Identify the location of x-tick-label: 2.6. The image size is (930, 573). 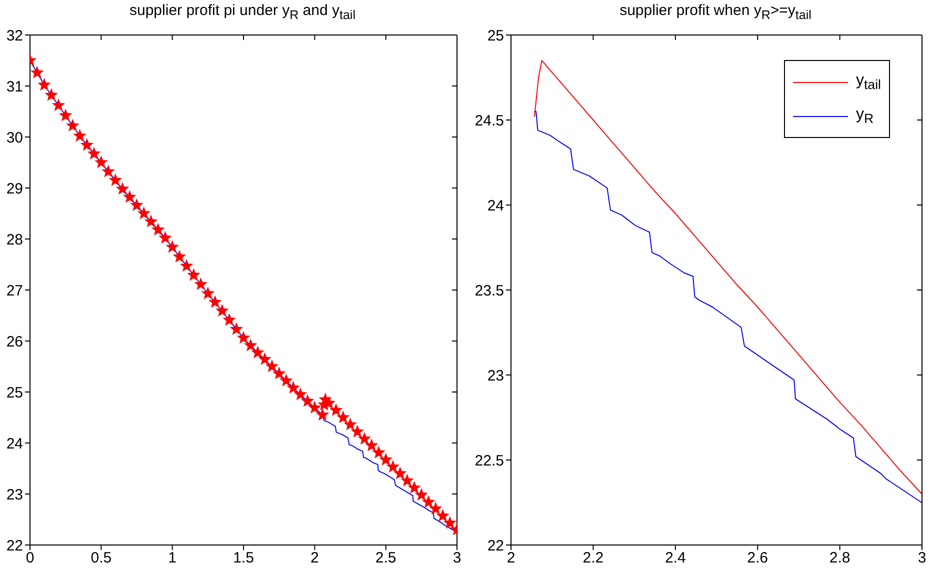
(757, 558).